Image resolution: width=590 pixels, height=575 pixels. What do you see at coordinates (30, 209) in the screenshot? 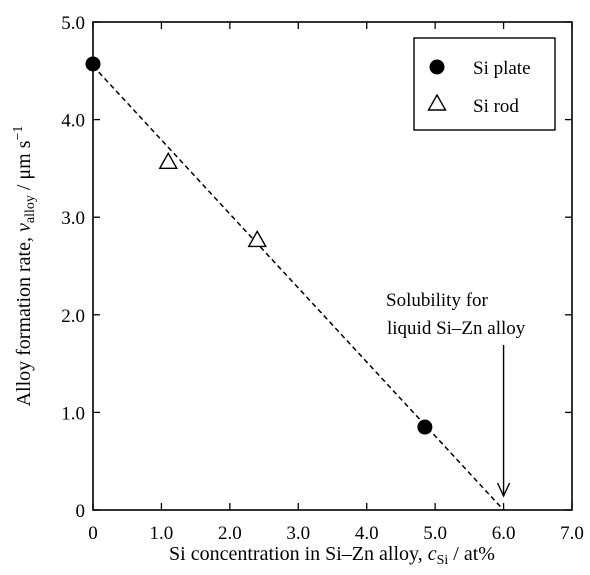
I see `y-axis-title-subscript: alloy` at bounding box center [30, 209].